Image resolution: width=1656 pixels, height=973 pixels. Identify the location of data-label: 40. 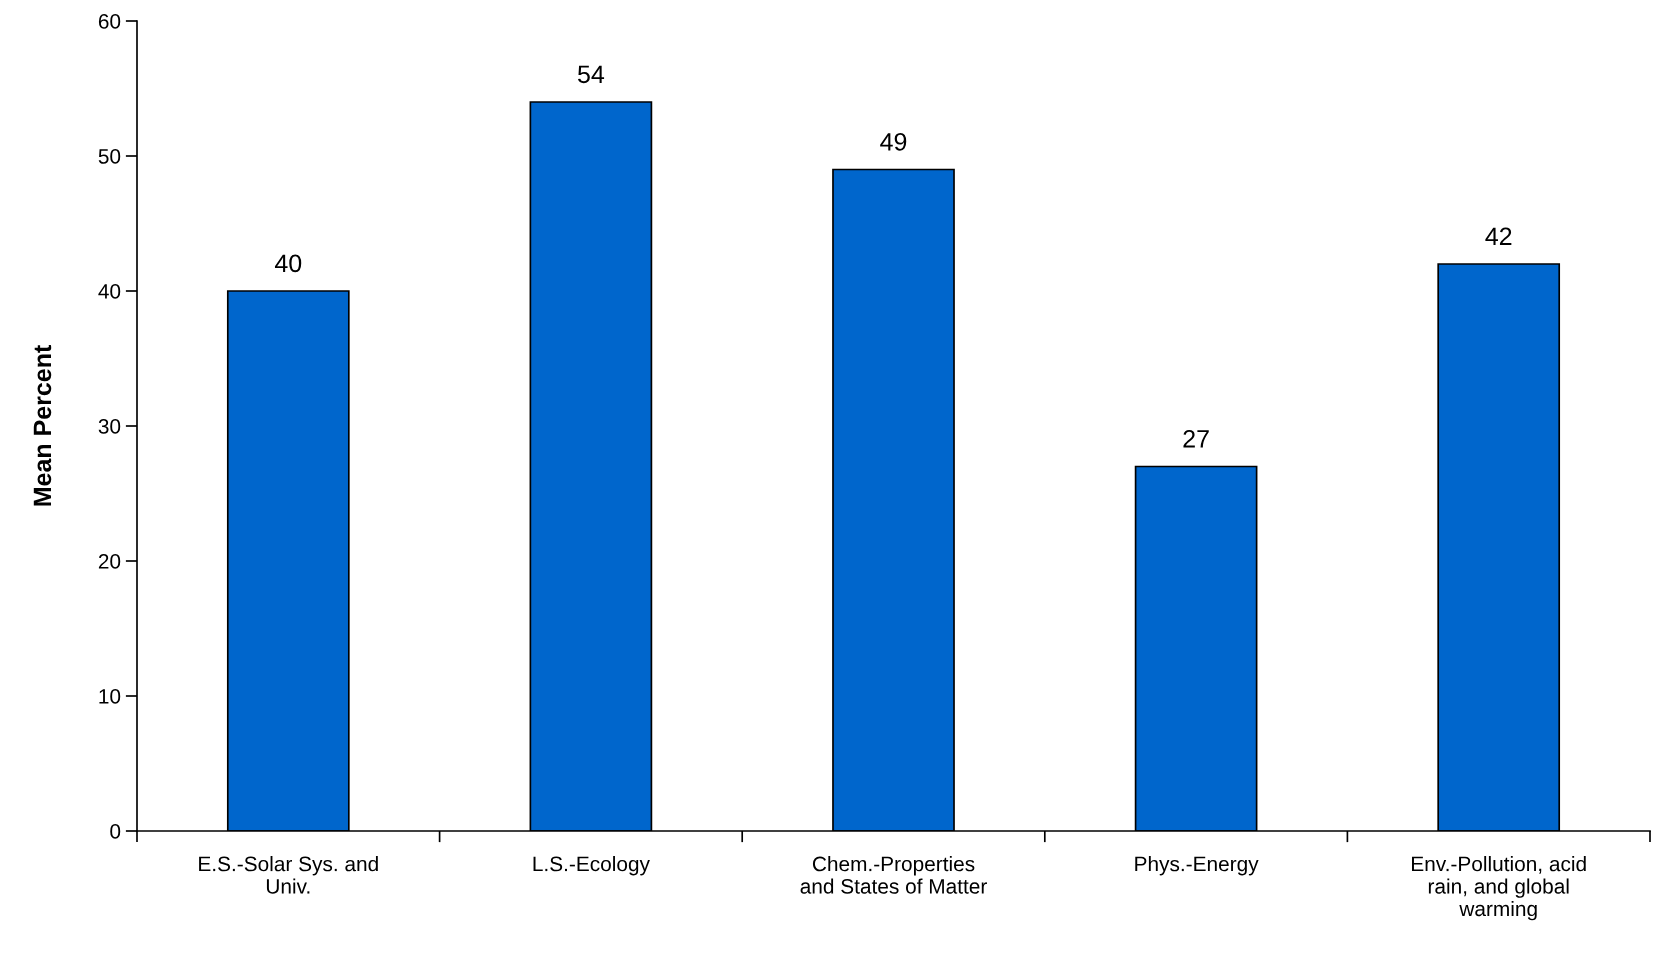
(288, 263).